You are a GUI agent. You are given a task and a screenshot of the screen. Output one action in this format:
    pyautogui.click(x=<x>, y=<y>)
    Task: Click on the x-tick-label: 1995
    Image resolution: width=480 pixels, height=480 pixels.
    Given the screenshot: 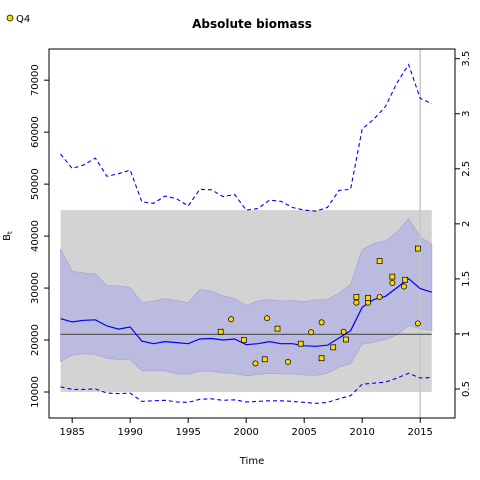 What is the action you would take?
    pyautogui.click(x=187, y=432)
    